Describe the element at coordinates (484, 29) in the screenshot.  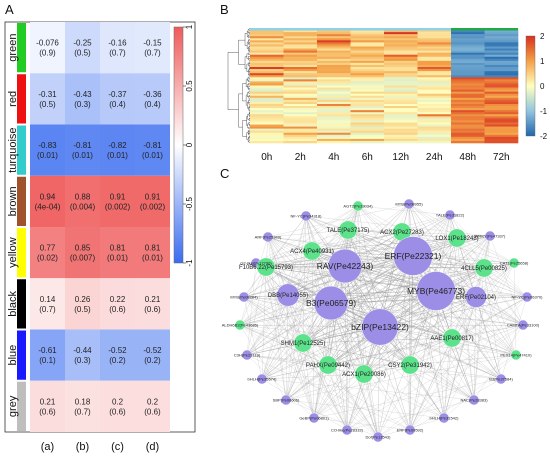
I see `expression-top-band` at that location.